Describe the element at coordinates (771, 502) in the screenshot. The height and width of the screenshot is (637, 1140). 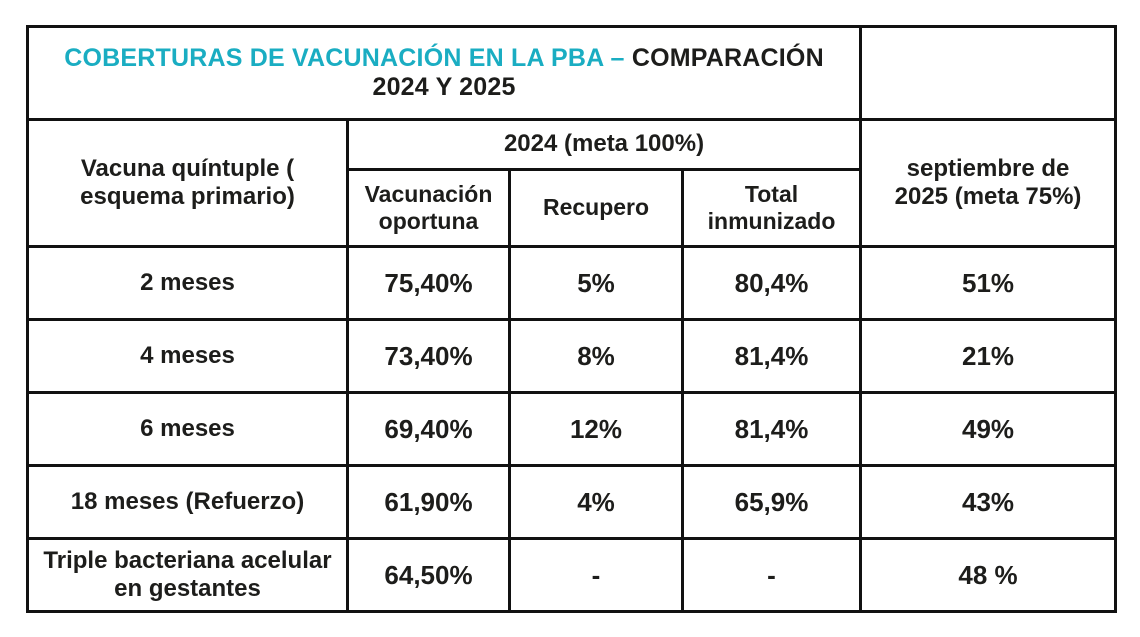
I see `cell-total-inmunizado: 65,9%` at that location.